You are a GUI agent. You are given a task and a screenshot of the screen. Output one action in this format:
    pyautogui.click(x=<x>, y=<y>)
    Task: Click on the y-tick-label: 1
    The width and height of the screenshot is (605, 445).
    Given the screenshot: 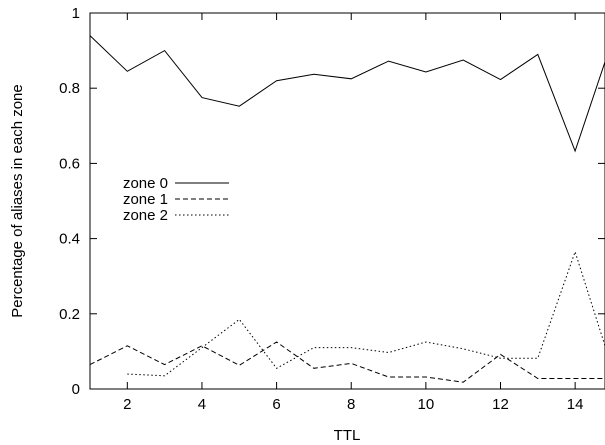 What is the action you would take?
    pyautogui.click(x=76, y=13)
    